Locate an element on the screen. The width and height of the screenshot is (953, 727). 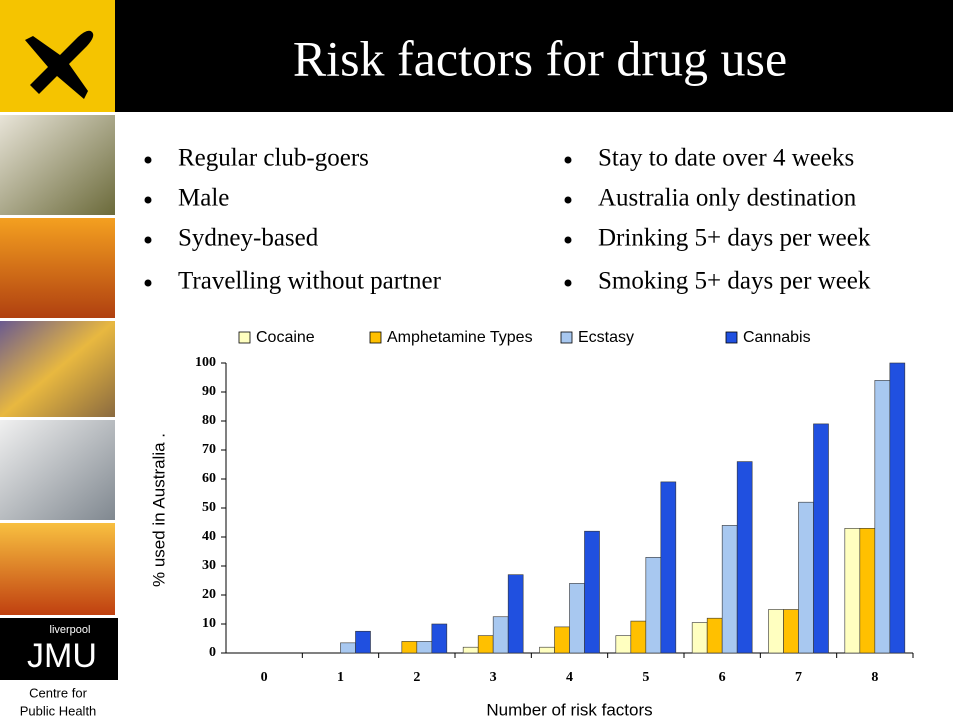
bullet-text: Drinking 5+ days per week is located at coordinates (734, 238).